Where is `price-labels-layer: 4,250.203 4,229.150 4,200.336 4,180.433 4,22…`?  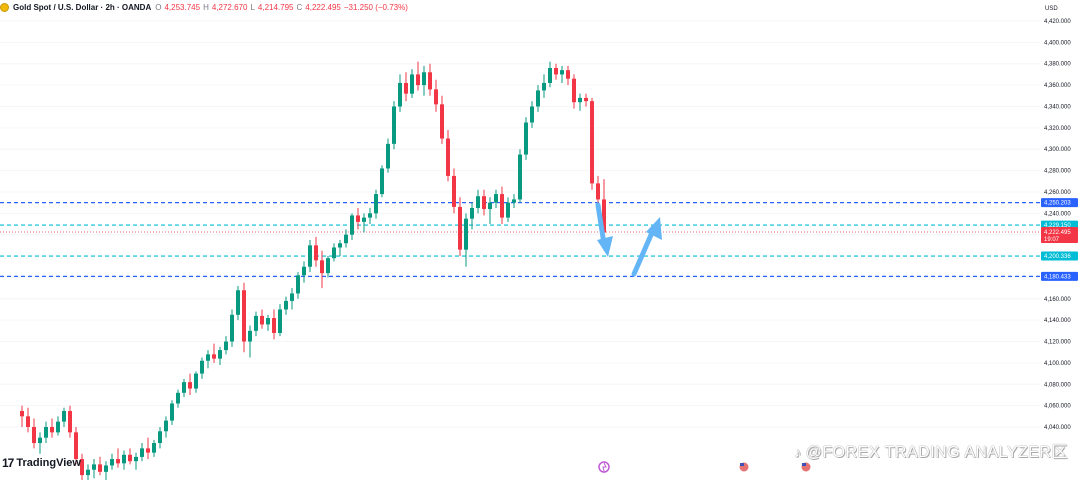
price-labels-layer: 4,250.203 4,229.150 4,200.336 4,180.433 4,22… is located at coordinates (1059, 239).